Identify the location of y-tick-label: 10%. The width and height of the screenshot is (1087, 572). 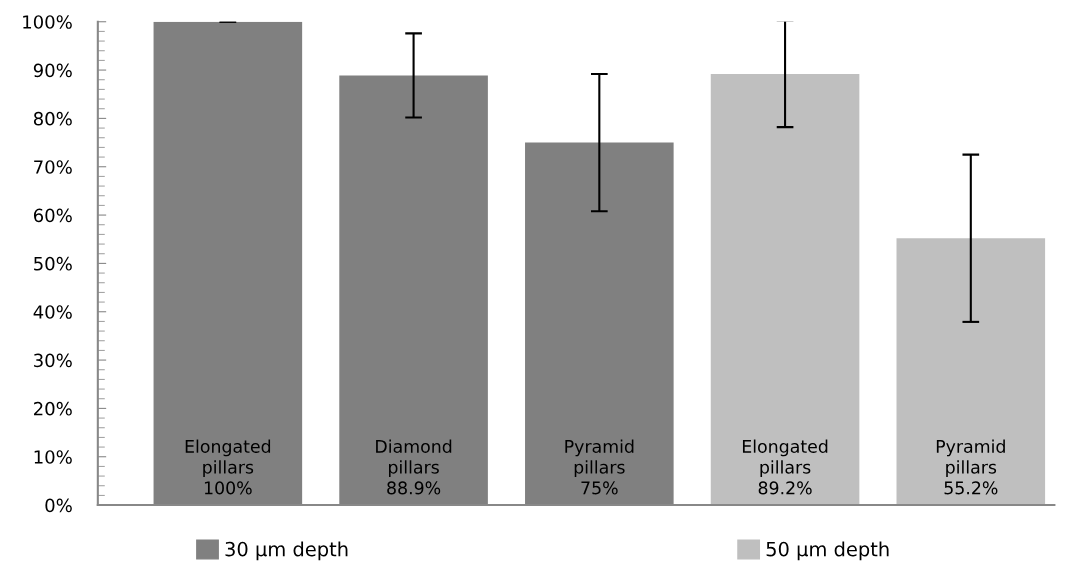
(53, 457).